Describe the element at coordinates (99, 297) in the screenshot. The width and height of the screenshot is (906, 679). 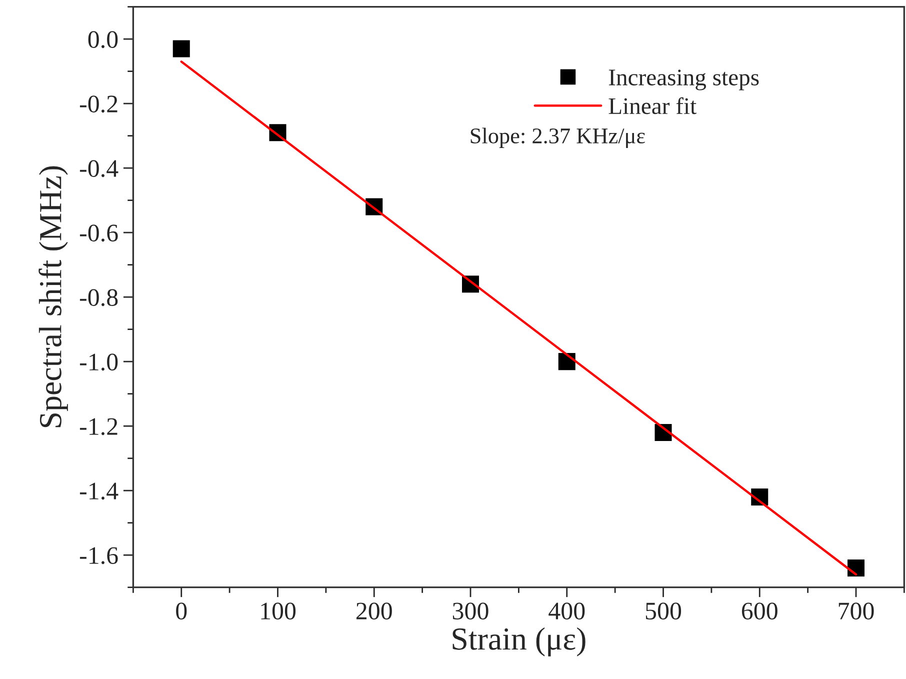
I see `y-tick-label: -0.8` at that location.